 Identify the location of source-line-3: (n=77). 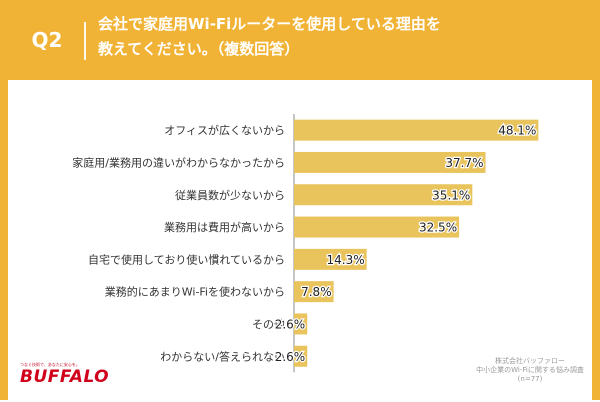
(530, 379).